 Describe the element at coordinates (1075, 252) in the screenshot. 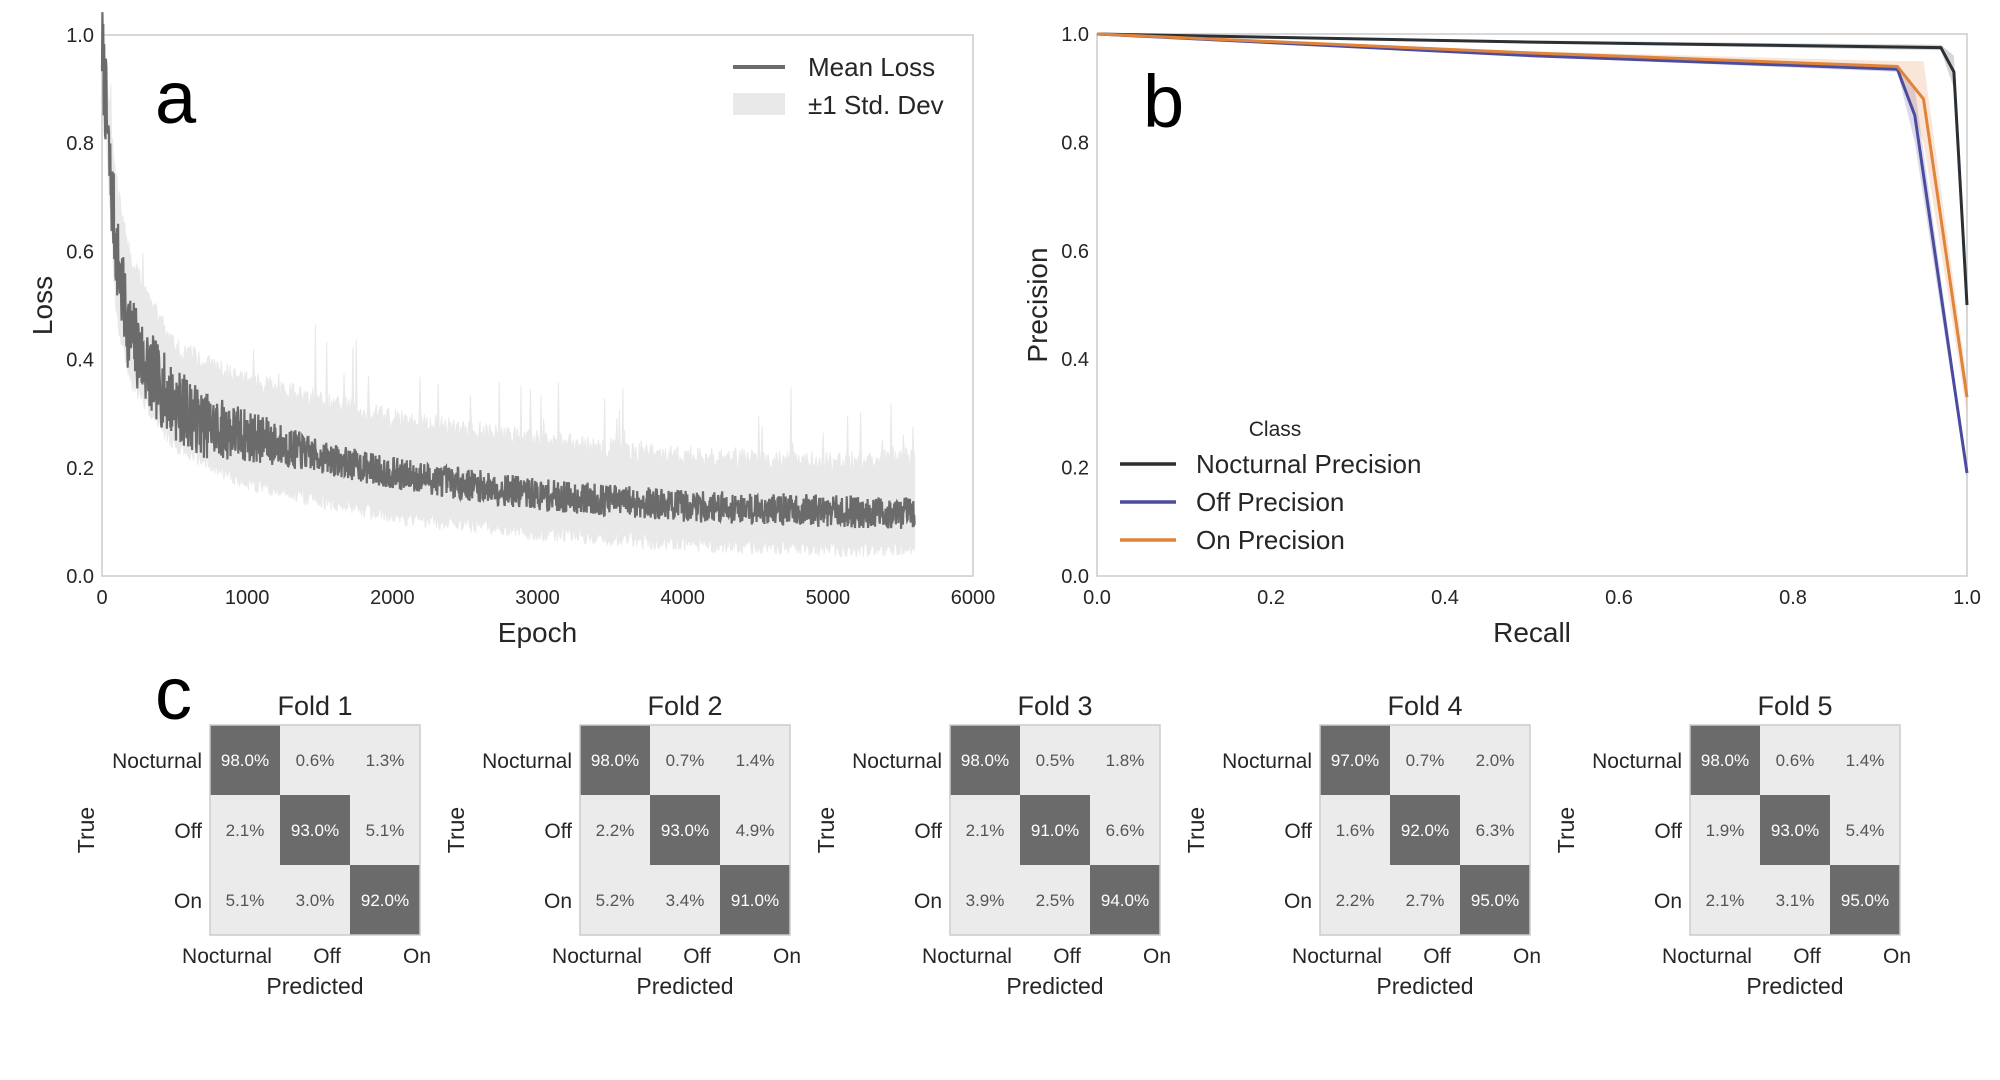

I see `pr-y-tick-label: 0.6` at that location.